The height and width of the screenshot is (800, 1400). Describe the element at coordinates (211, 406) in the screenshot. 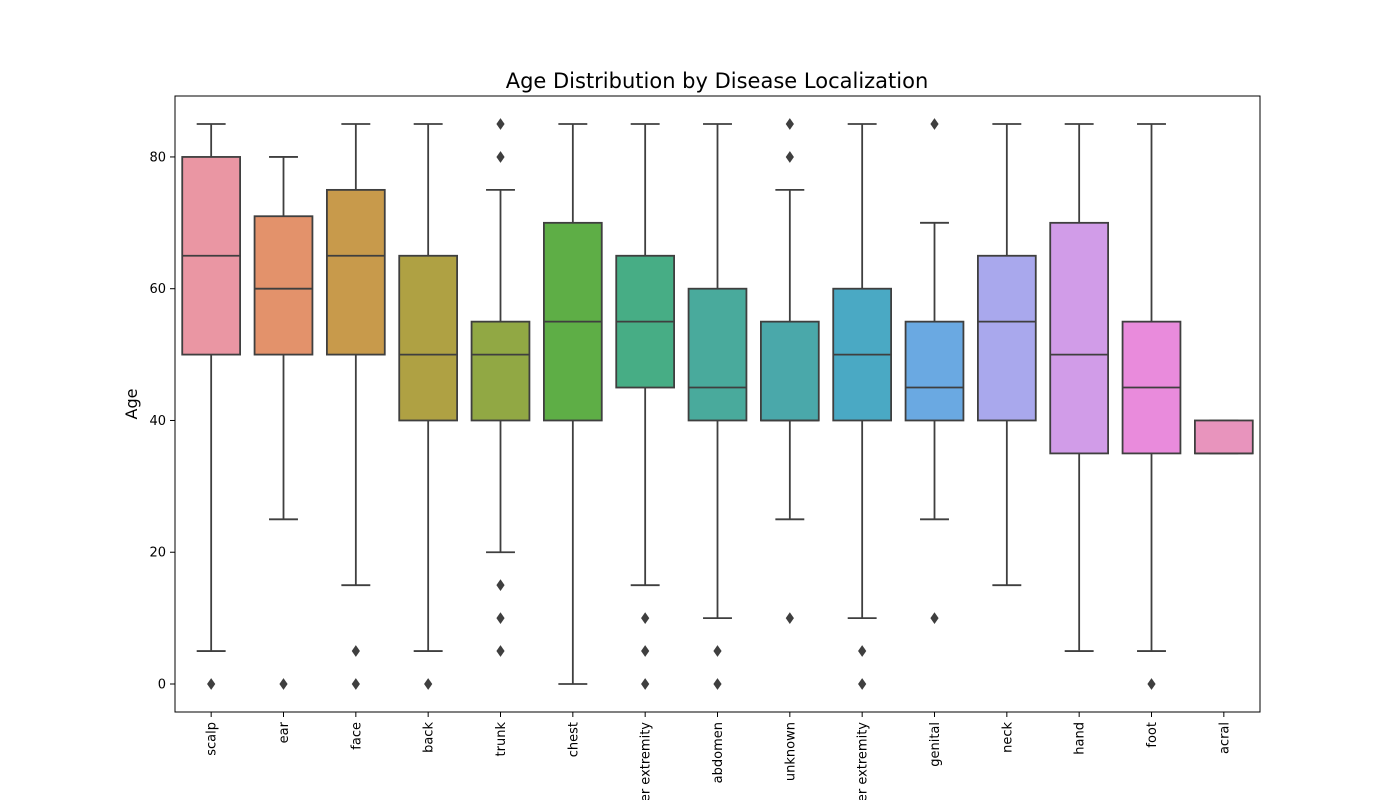

I see `box-scalp` at that location.